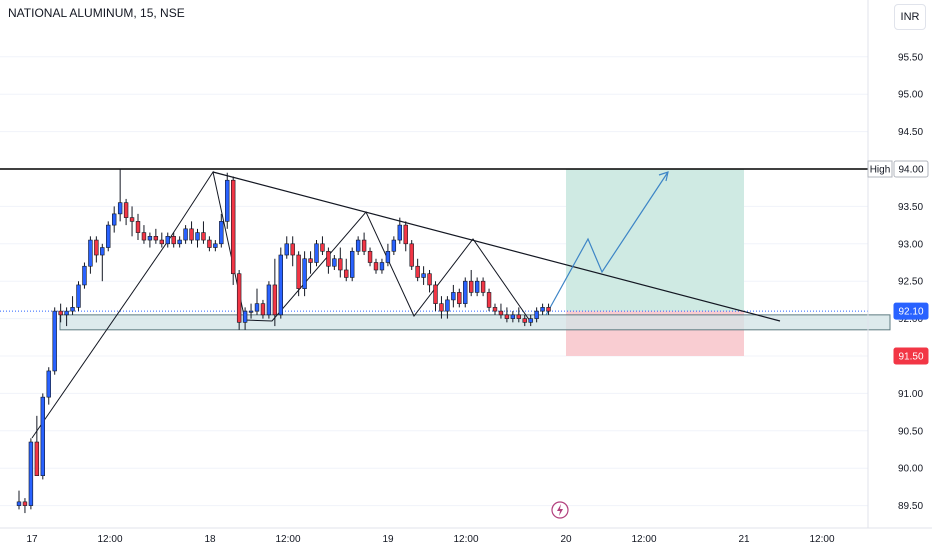 Image resolution: width=932 pixels, height=550 pixels. Describe the element at coordinates (655, 240) in the screenshot. I see `target-zone` at that location.